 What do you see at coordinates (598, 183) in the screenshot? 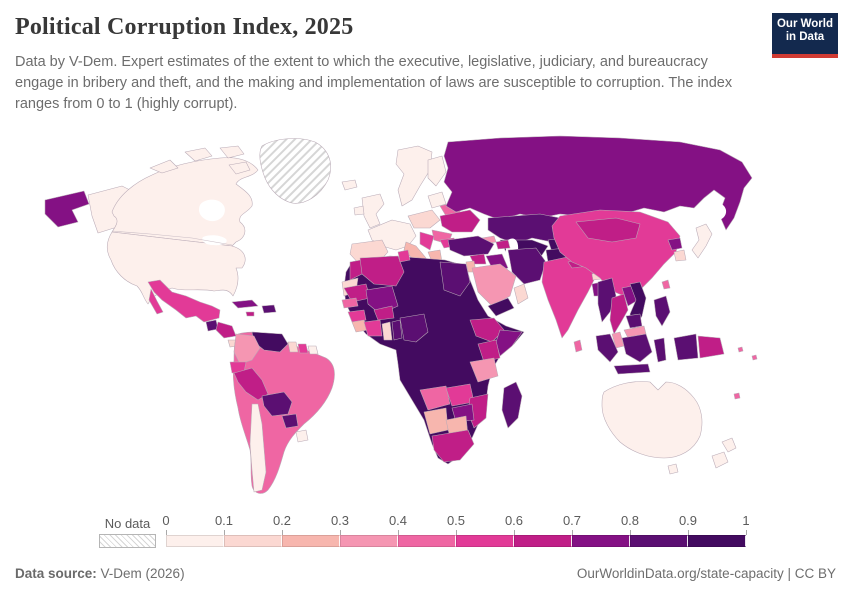
I see `region-russia` at bounding box center [598, 183].